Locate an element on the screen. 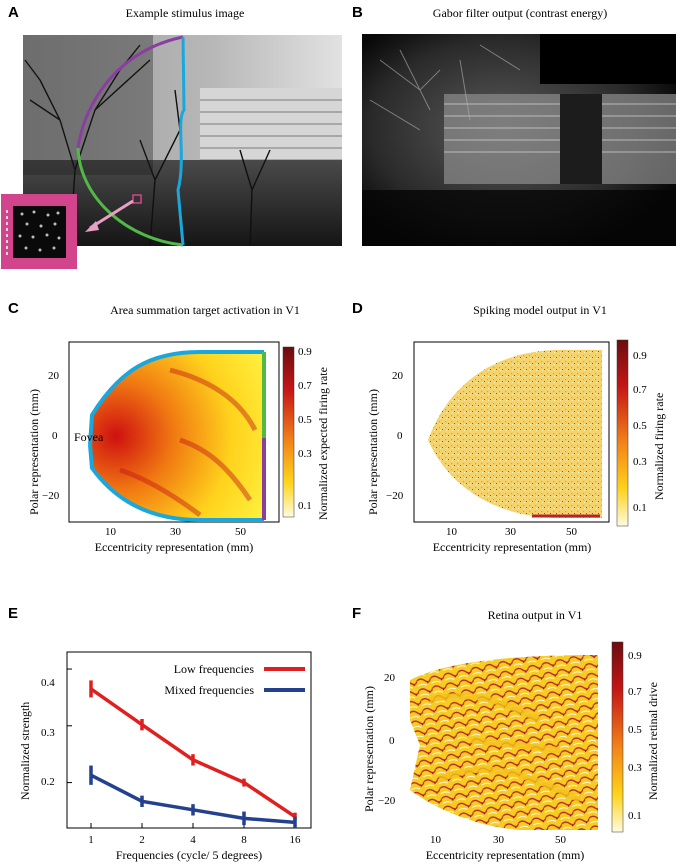  f-cbar-tick-0.9: 0.9 is located at coordinates (635, 656).